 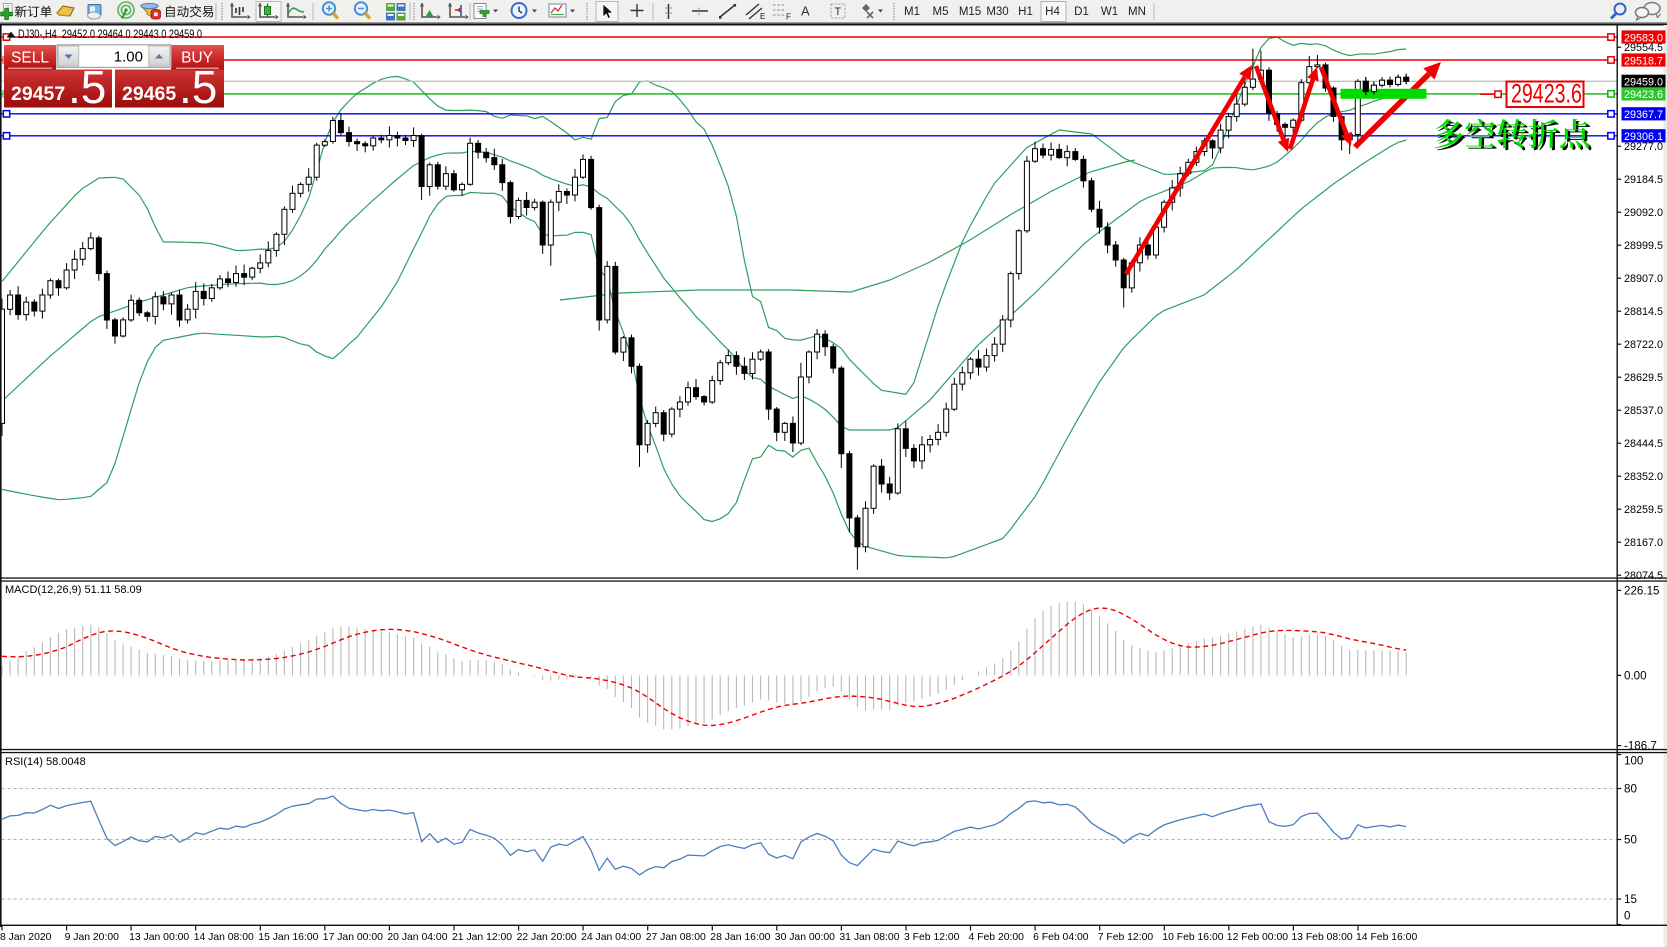 I want to click on svg-text: 0, so click(x=1627, y=916).